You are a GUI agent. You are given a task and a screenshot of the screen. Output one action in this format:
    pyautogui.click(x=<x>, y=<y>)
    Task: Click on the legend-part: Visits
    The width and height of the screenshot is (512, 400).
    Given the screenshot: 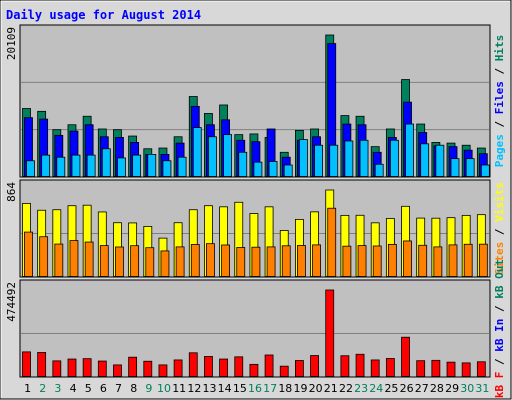 What is the action you would take?
    pyautogui.click(x=499, y=202)
    